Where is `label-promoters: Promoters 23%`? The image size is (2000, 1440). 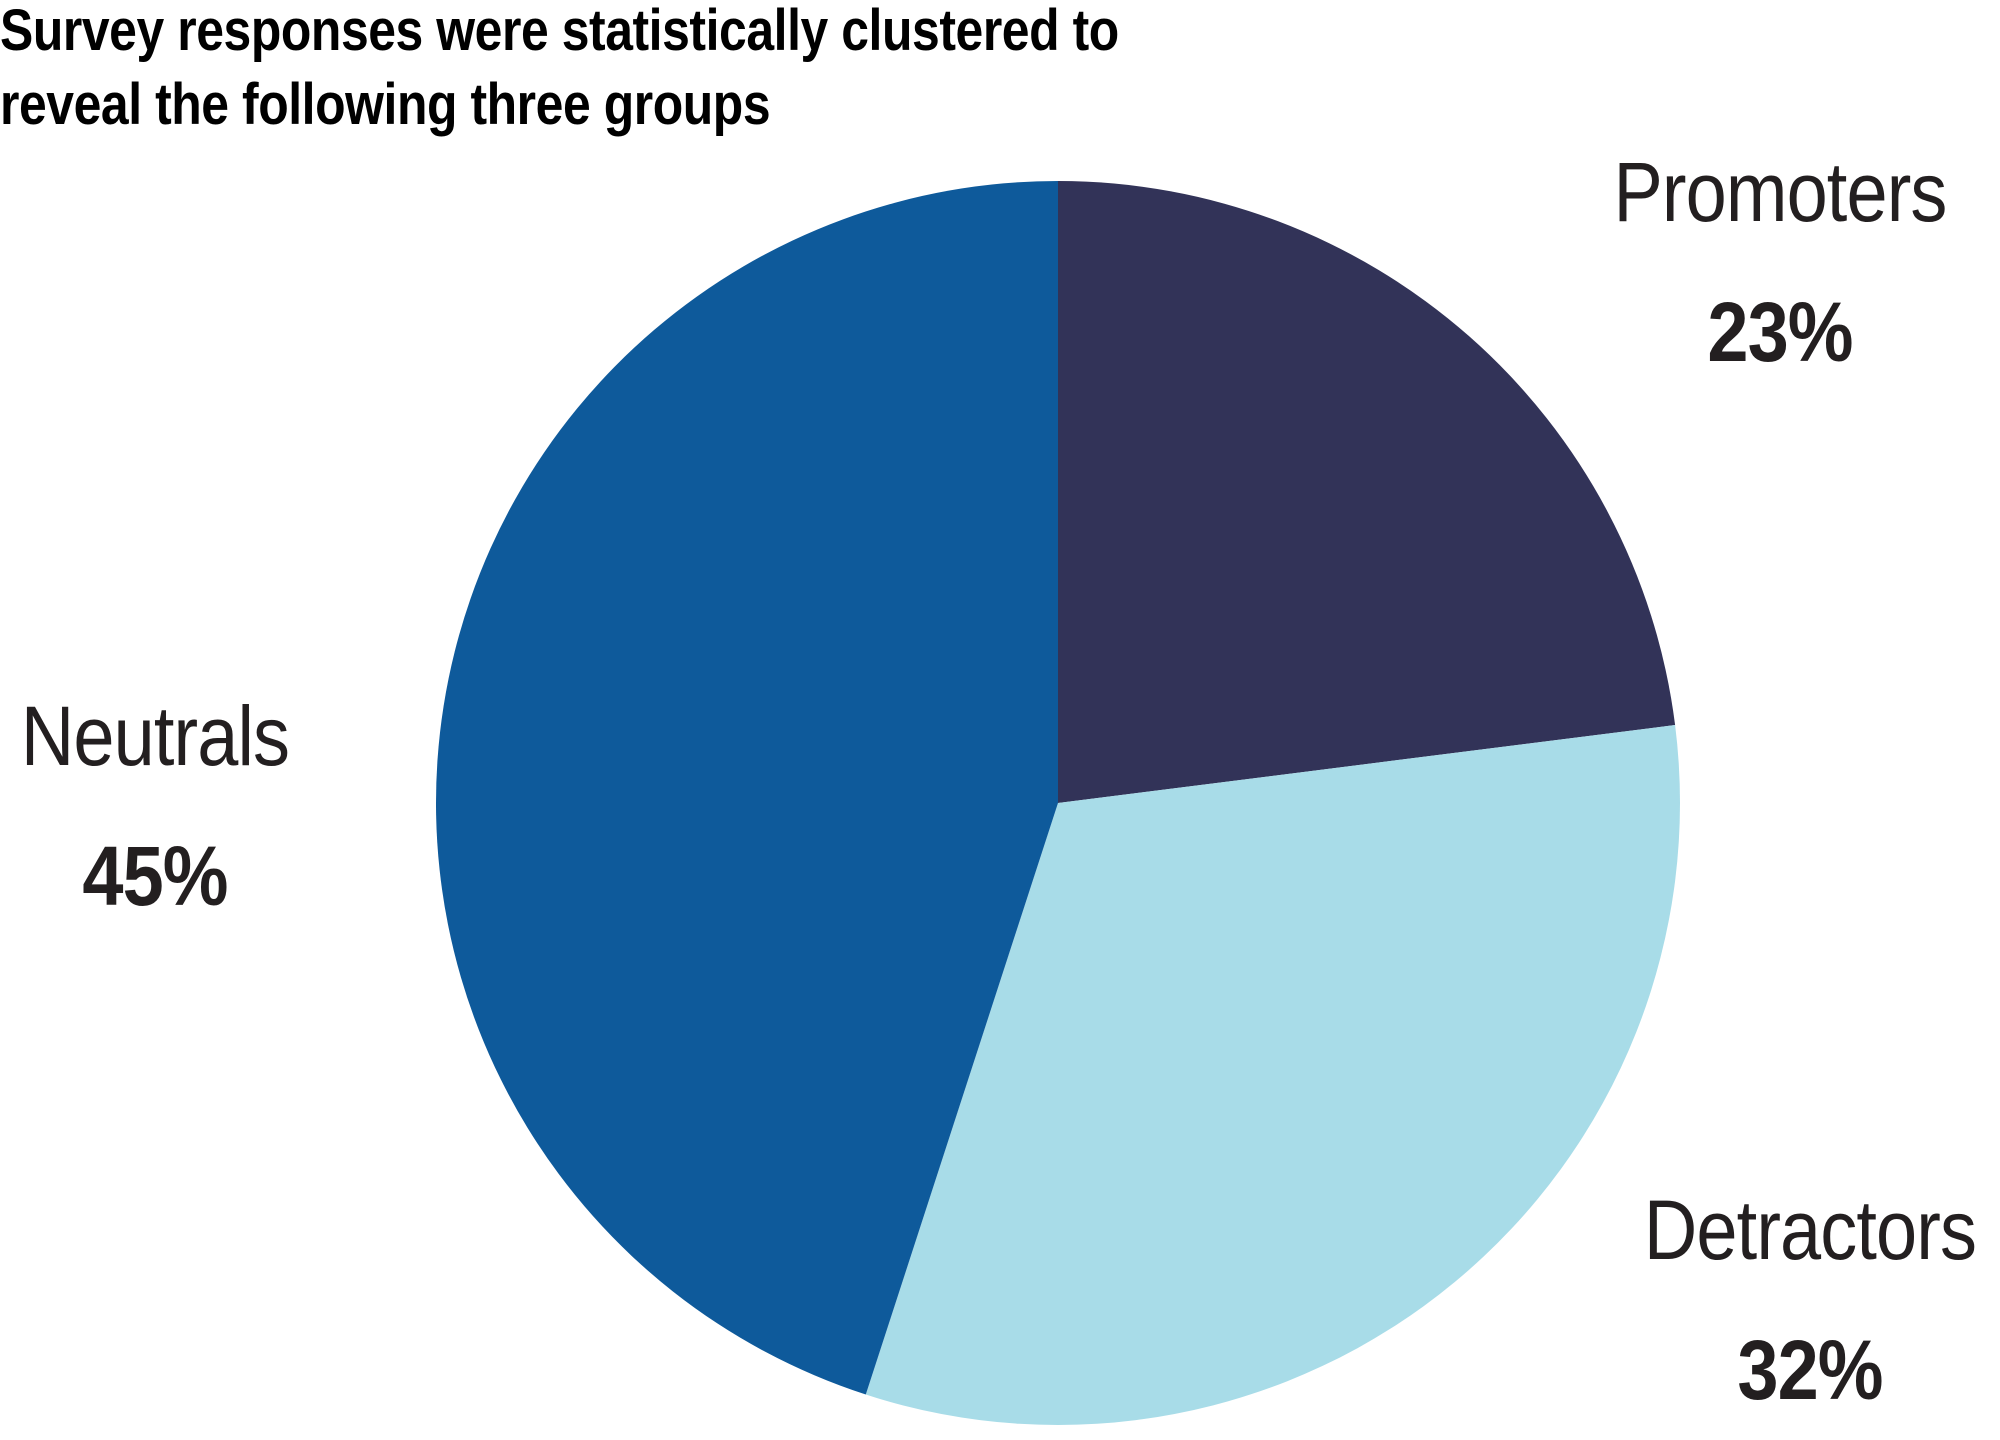
label-promoters: Promoters 23% is located at coordinates (1780, 262).